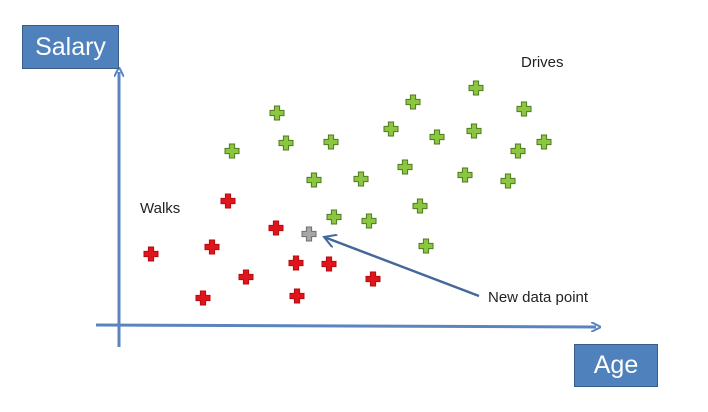 The width and height of the screenshot is (708, 412). Describe the element at coordinates (538, 297) in the screenshot. I see `new-data-point-label: New data point` at that location.